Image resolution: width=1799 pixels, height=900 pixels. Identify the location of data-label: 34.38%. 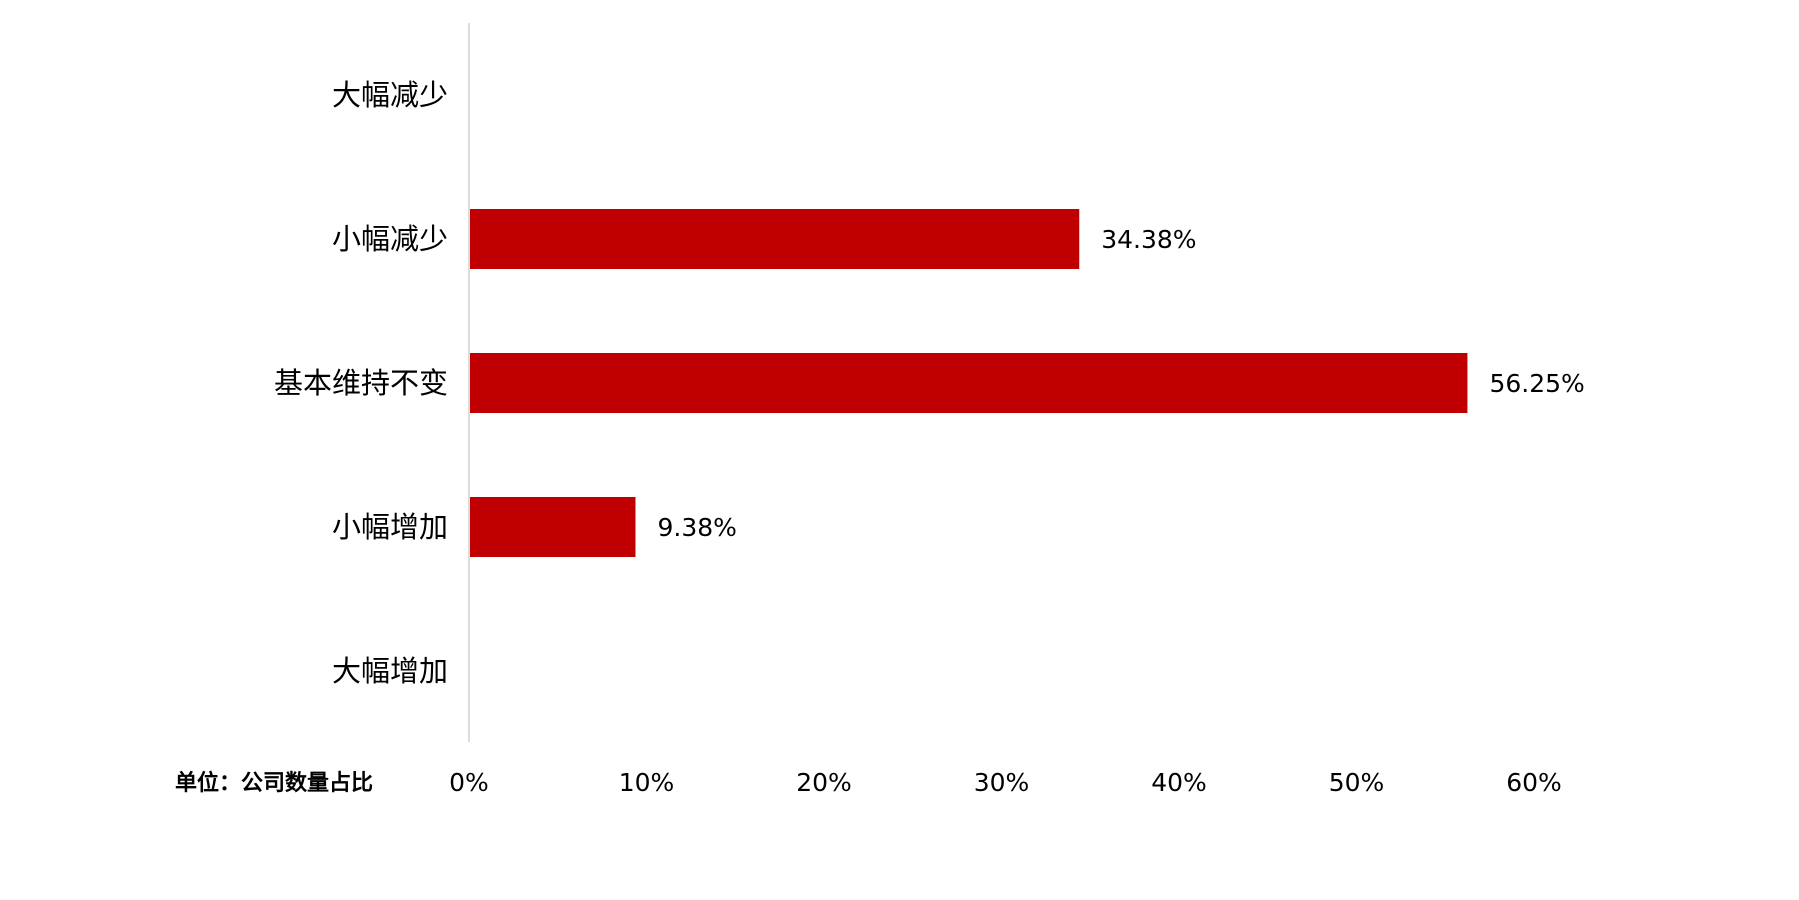
(1148, 239).